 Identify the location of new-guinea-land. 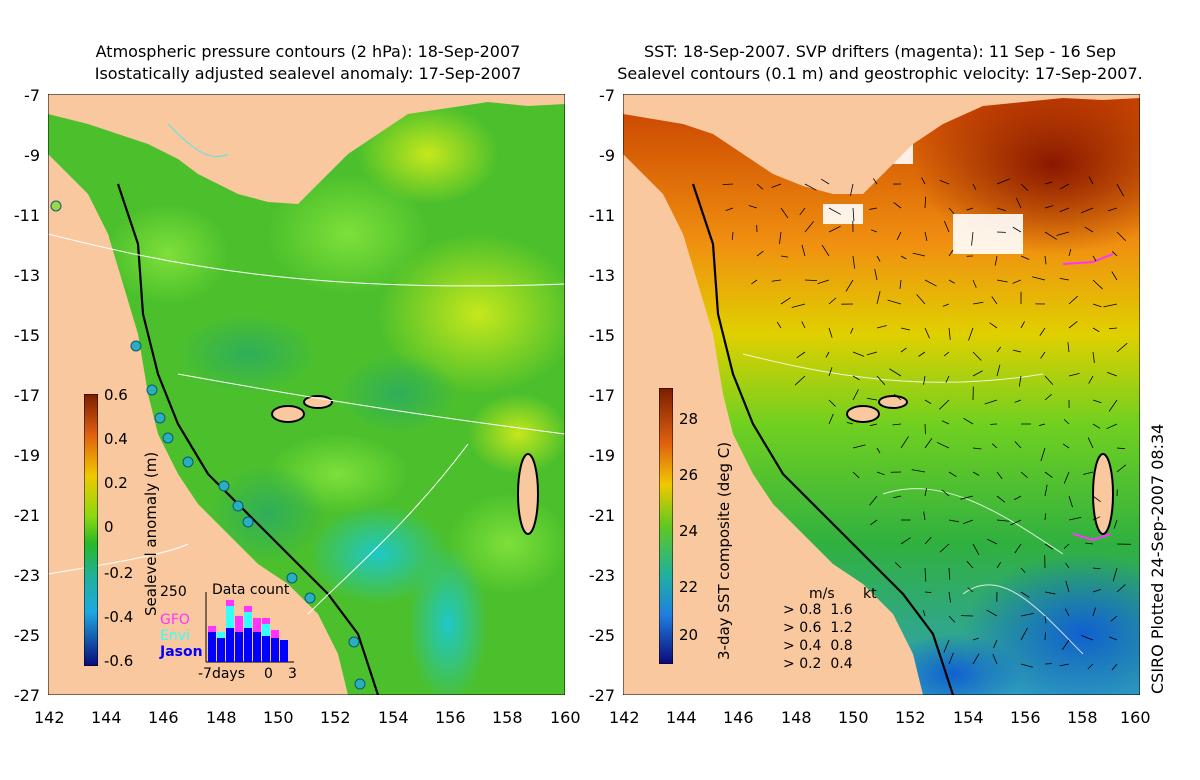
(306, 149).